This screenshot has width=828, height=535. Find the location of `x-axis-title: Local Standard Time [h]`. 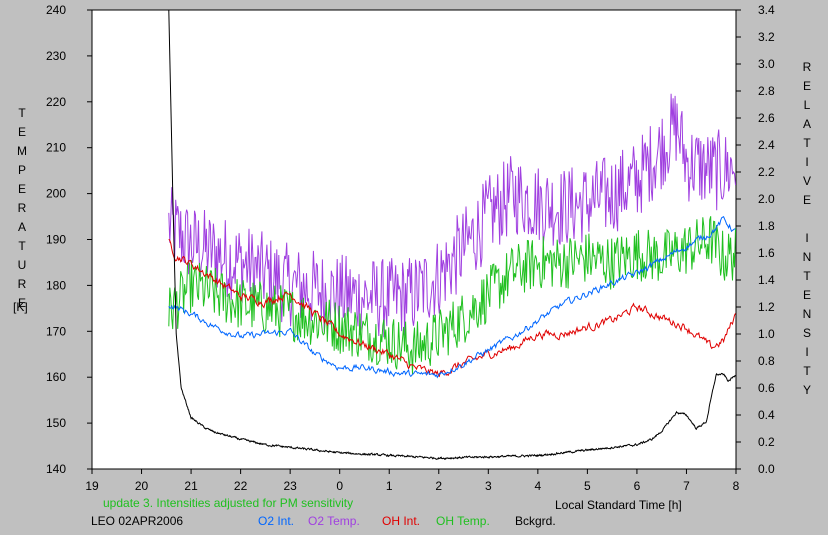

x-axis-title: Local Standard Time [h] is located at coordinates (618, 505).